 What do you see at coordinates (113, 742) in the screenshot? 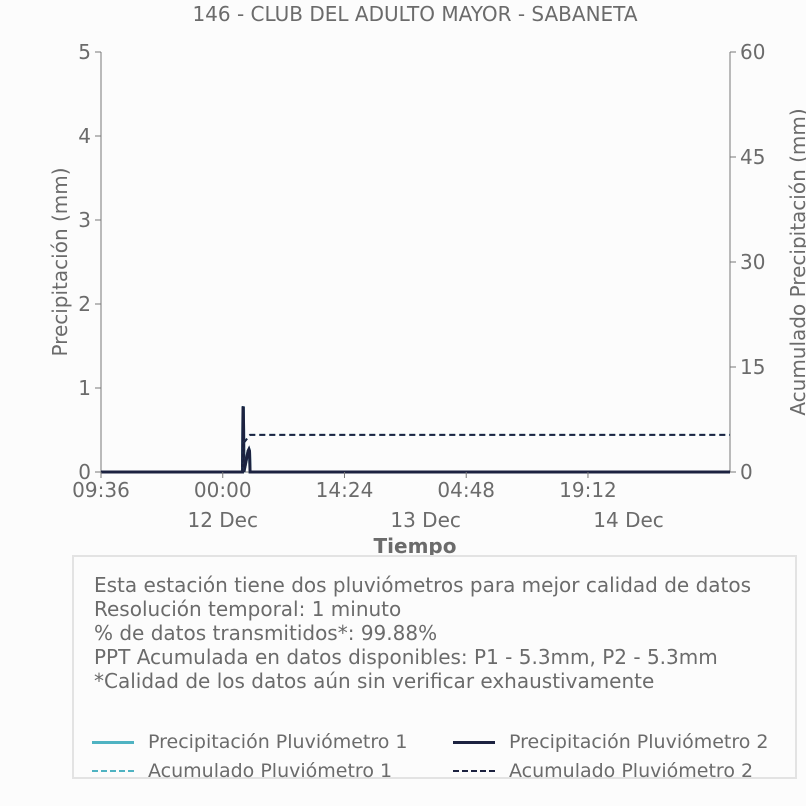
I see `legend-swatch-solid-teal` at bounding box center [113, 742].